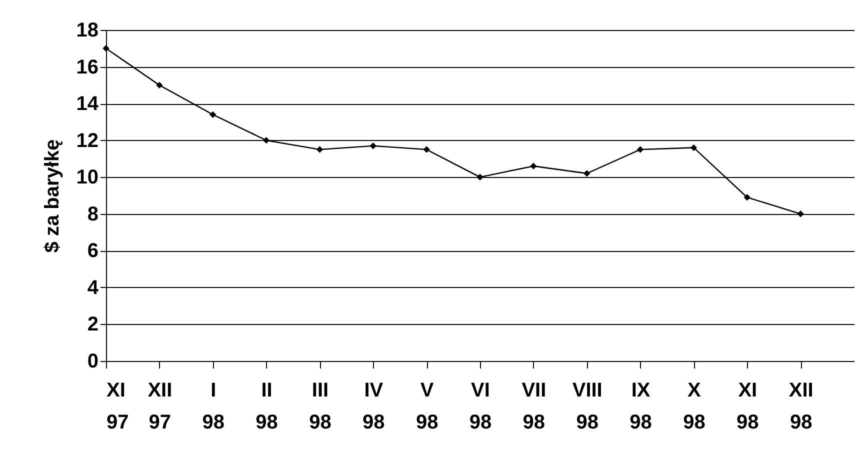 This screenshot has width=857, height=449. Describe the element at coordinates (92, 325) in the screenshot. I see `y-tick-label: 2` at that location.